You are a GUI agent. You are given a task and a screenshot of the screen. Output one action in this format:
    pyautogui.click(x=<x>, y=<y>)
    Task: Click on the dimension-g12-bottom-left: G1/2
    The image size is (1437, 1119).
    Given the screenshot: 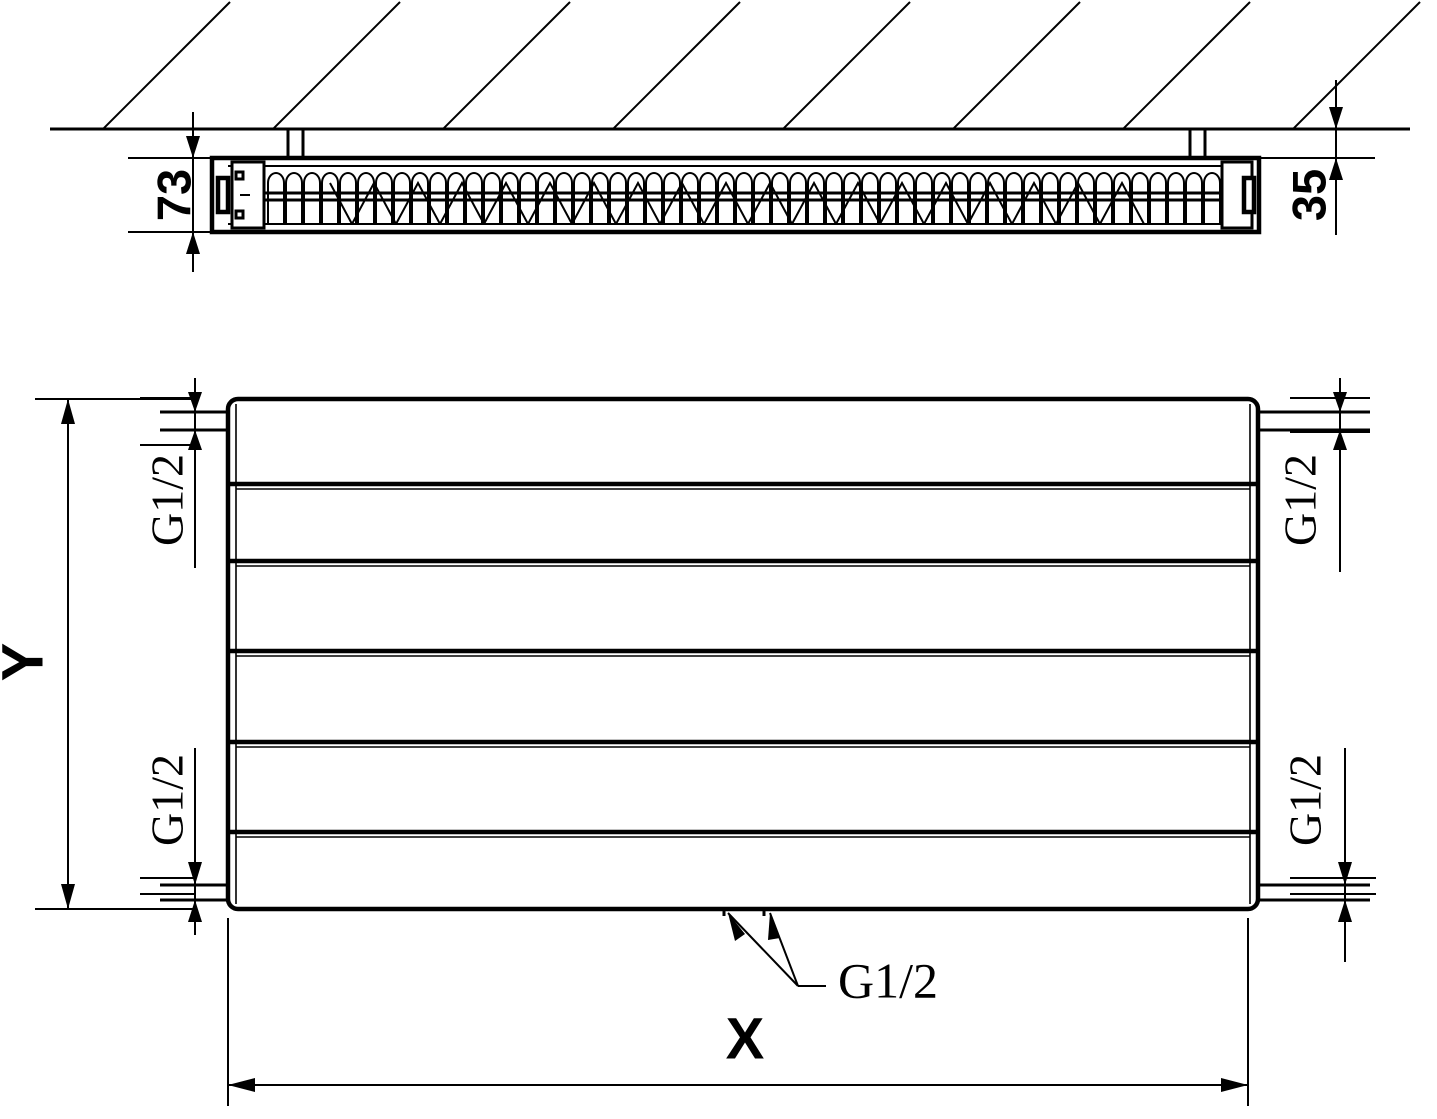 What is the action you would take?
    pyautogui.click(x=171, y=841)
    